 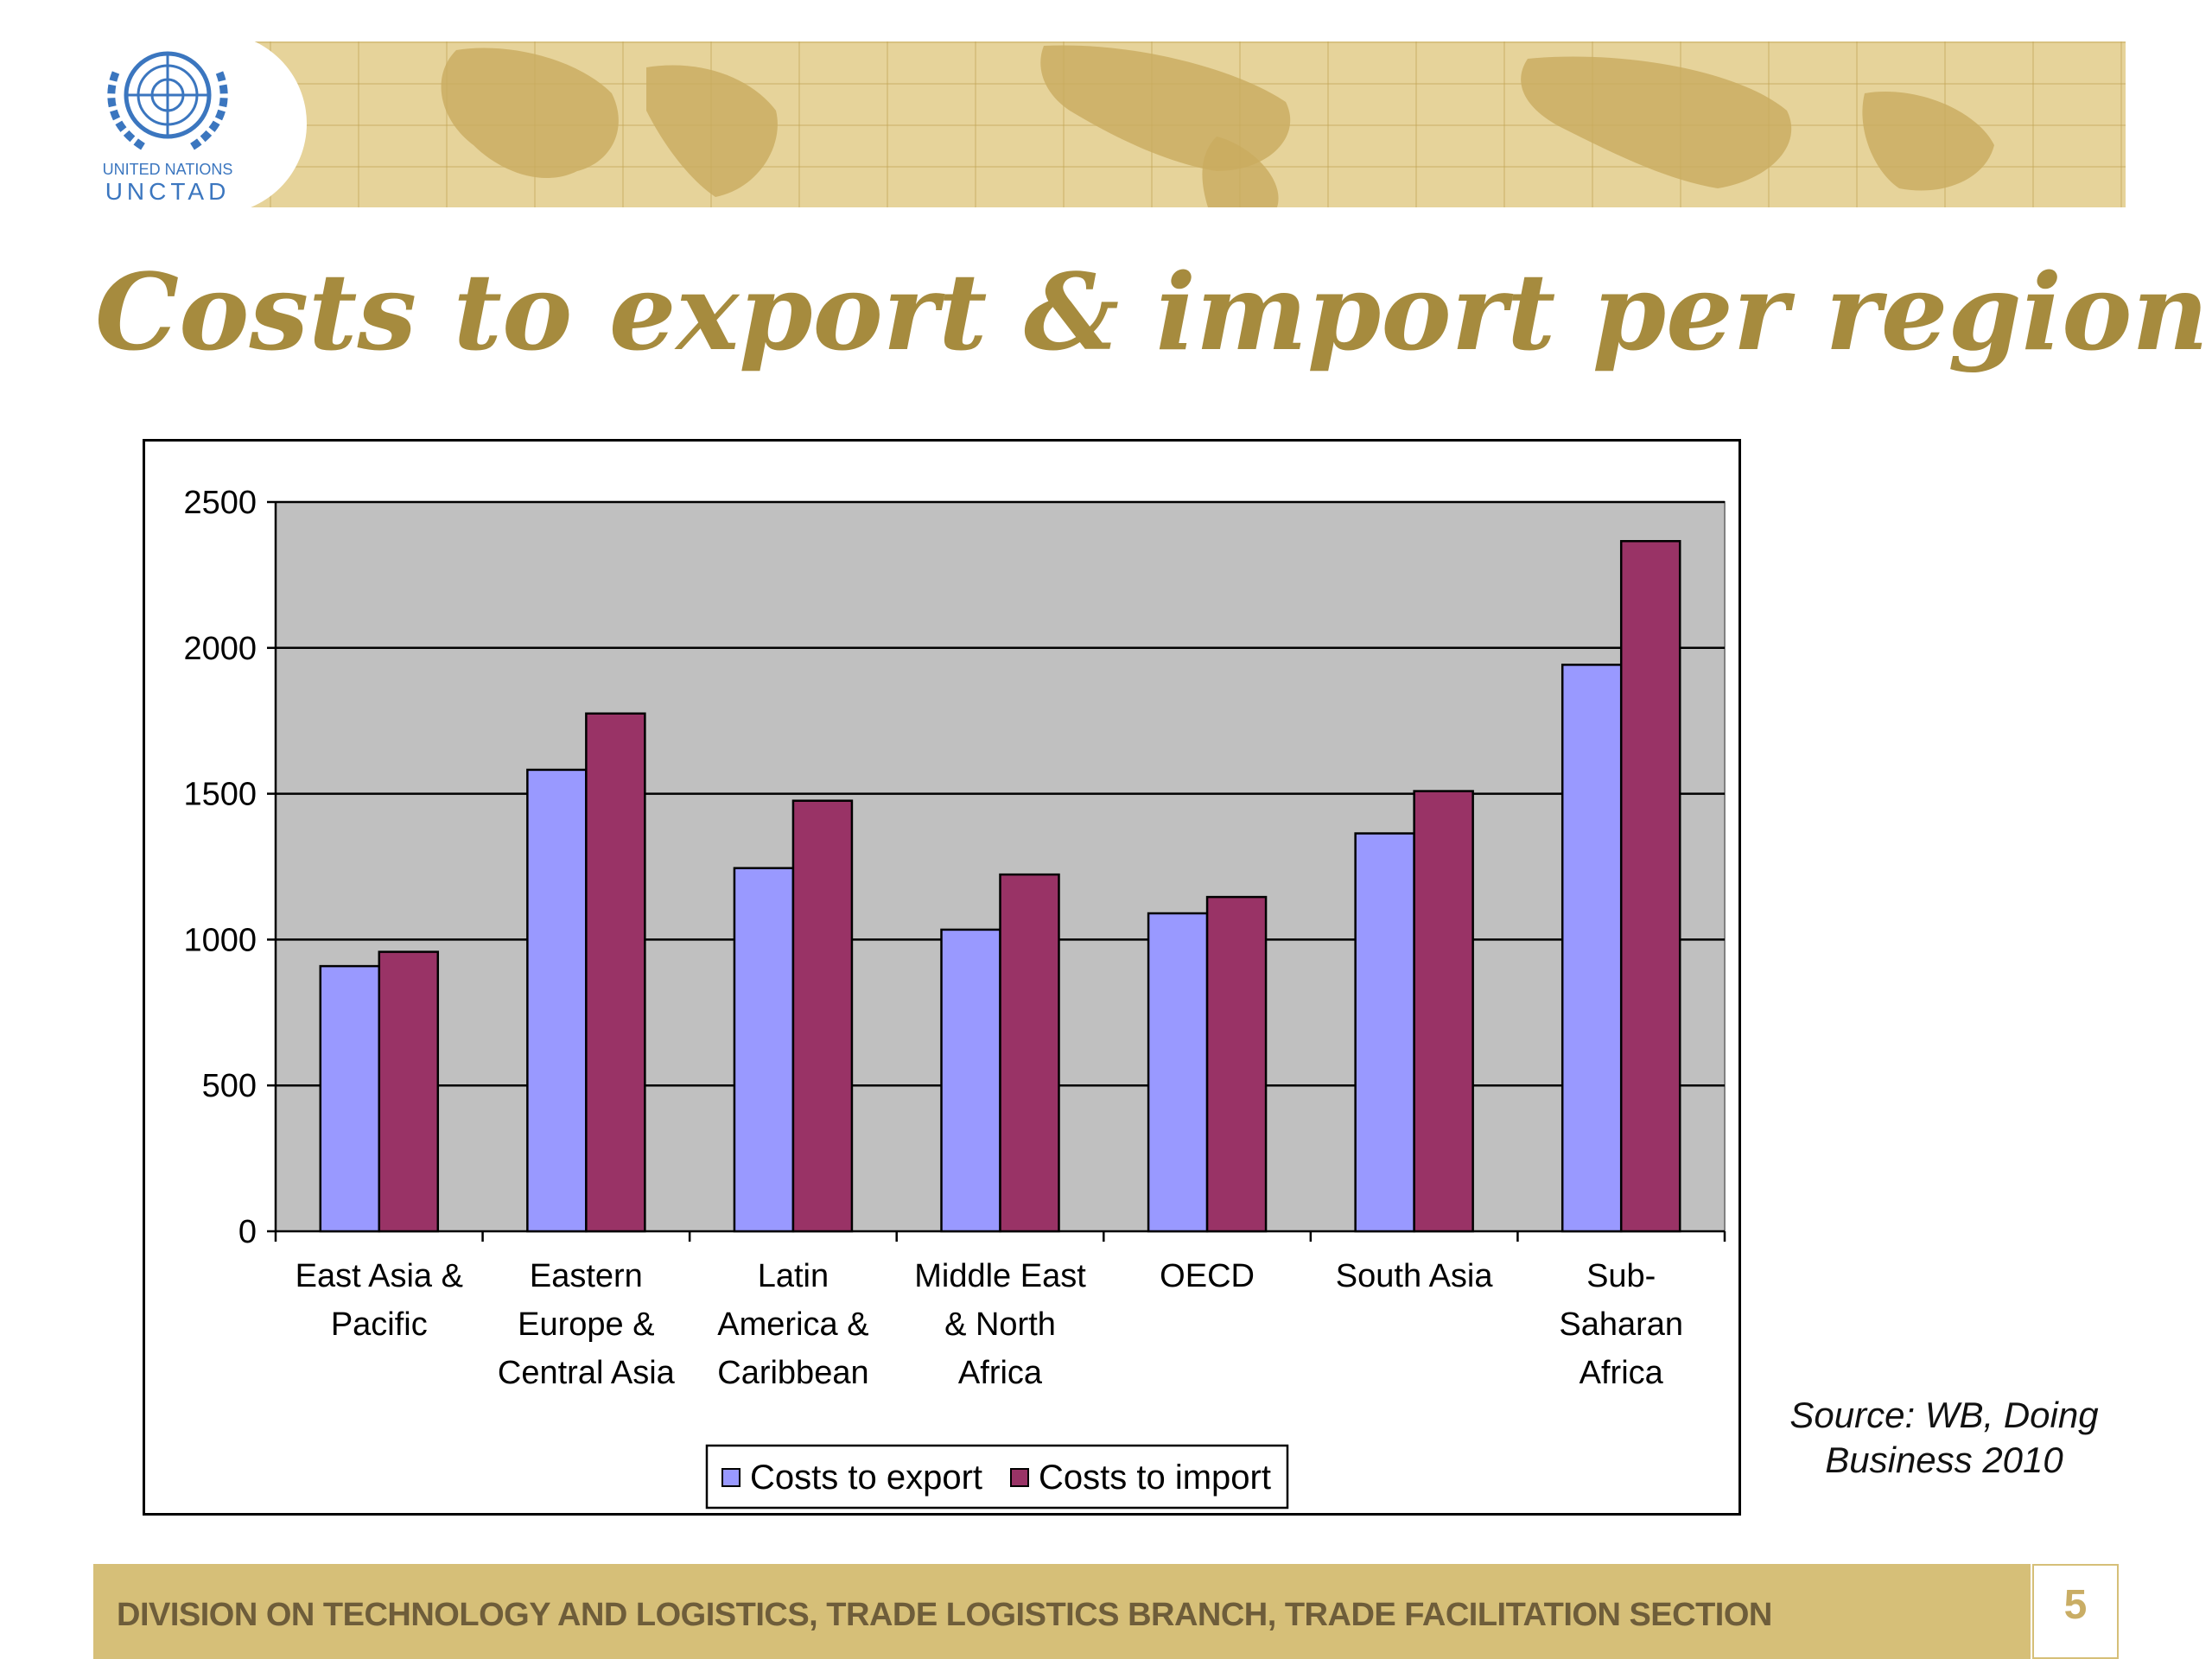 I want to click on y-tick-label: 1500, so click(x=220, y=795).